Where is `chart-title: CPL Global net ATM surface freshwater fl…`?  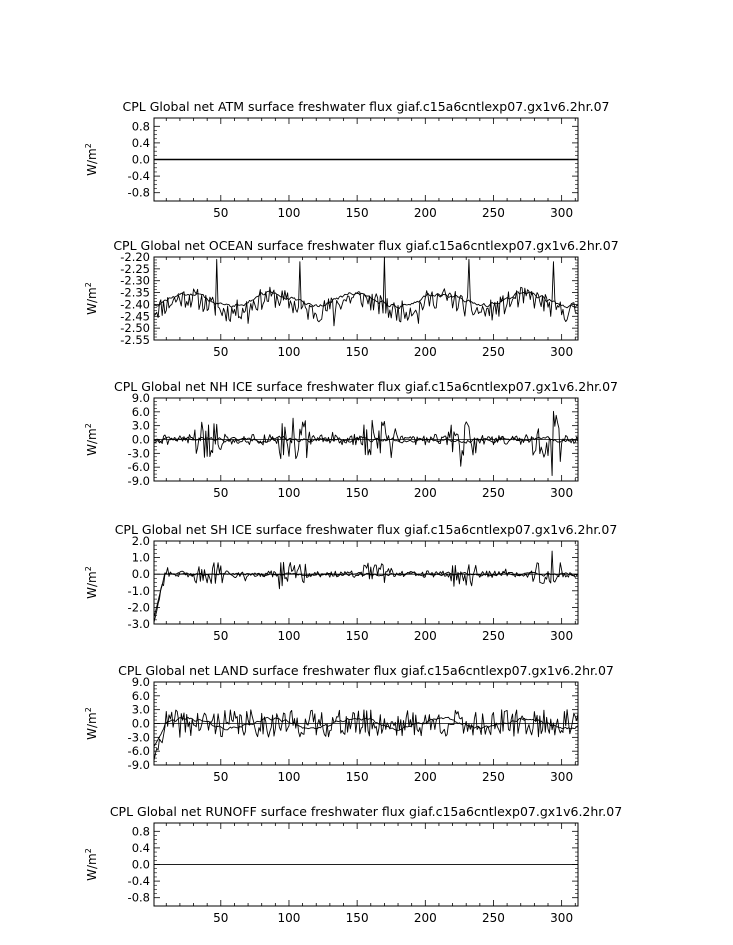 chart-title: CPL Global net ATM surface freshwater fl… is located at coordinates (366, 106).